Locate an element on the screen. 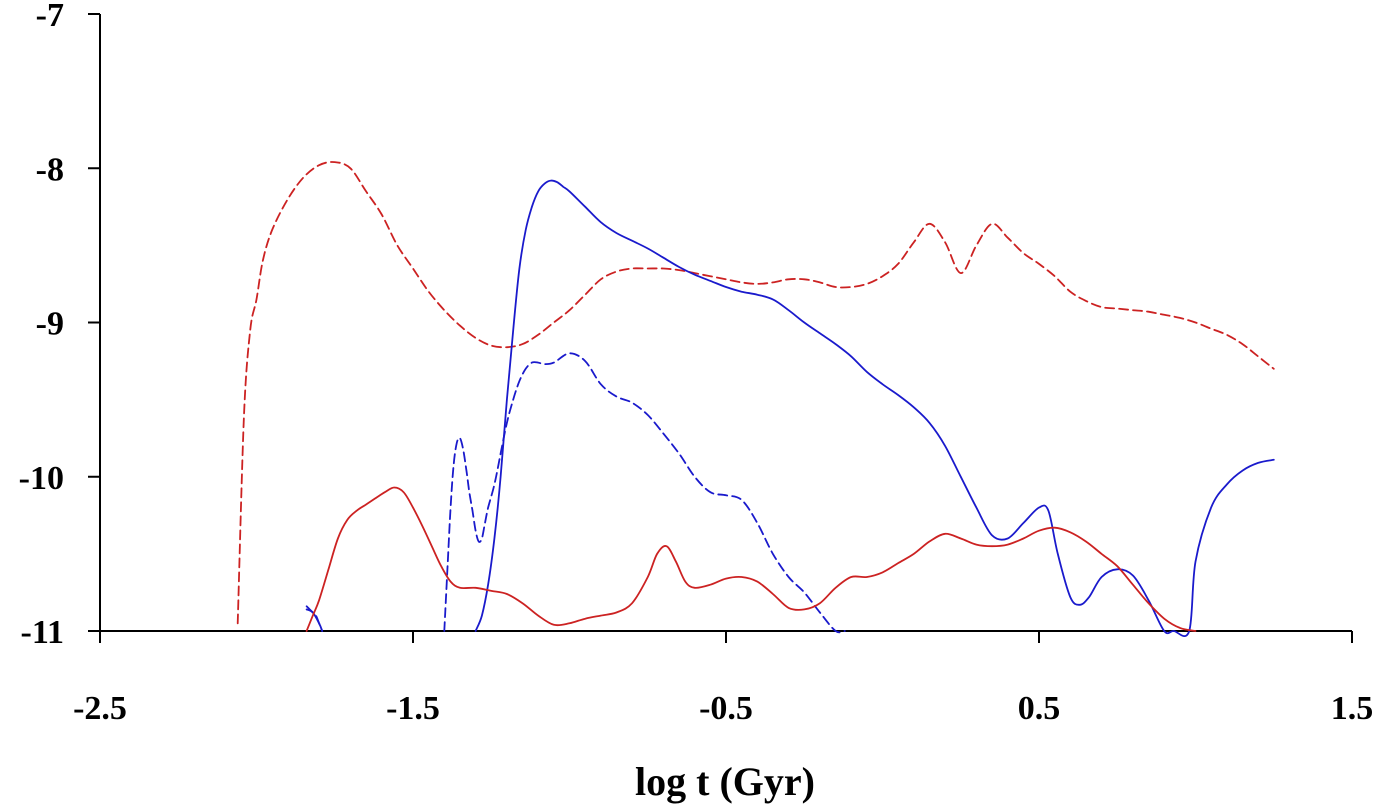 Image resolution: width=1381 pixels, height=808 pixels. x-tick-label: 0.5 is located at coordinates (1039, 708).